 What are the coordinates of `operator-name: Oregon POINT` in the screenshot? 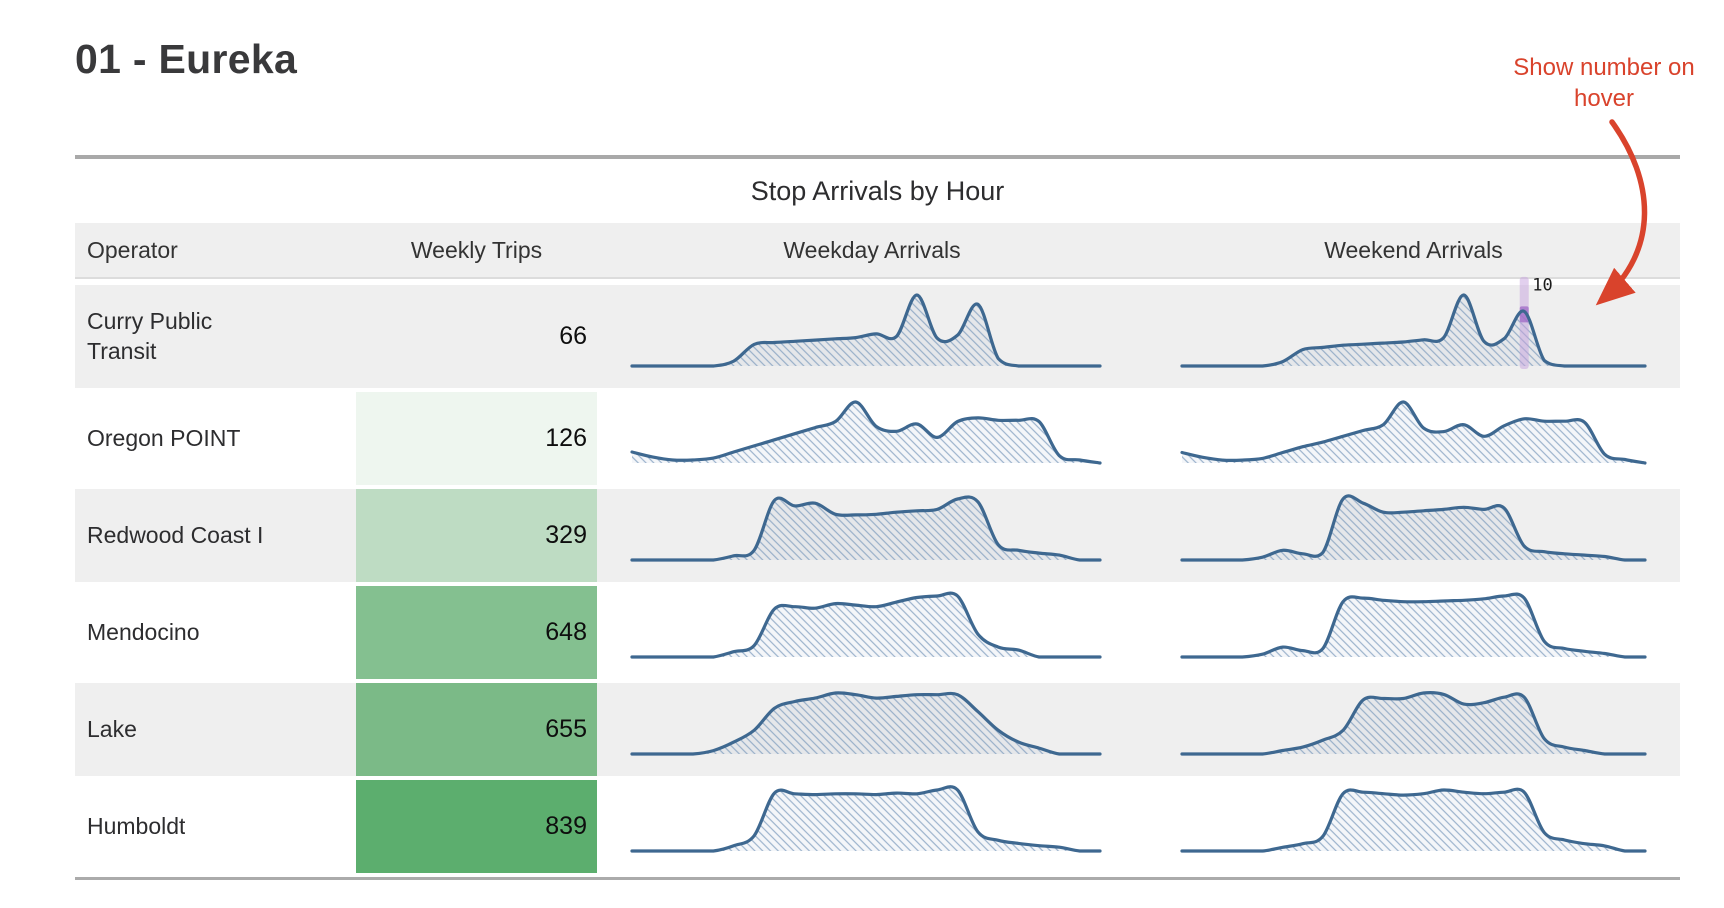 It's located at (164, 437).